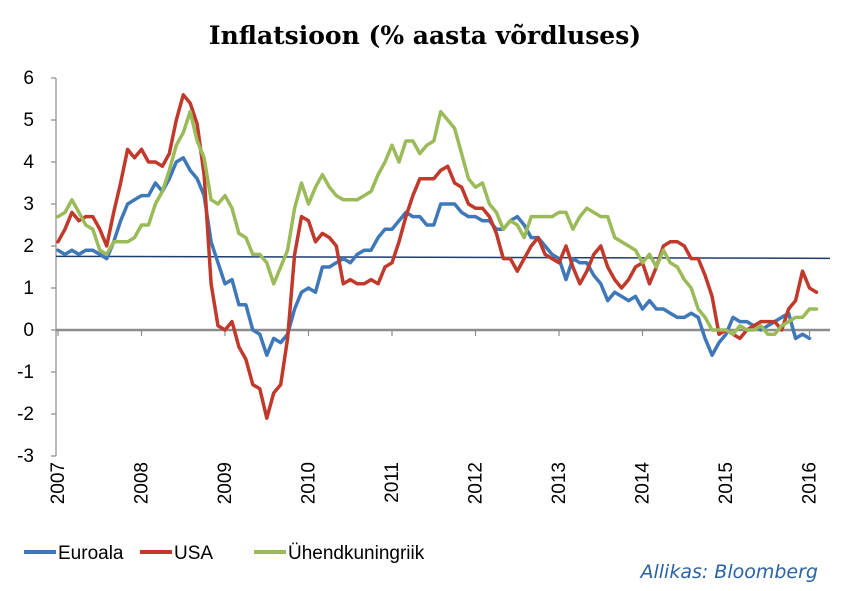  Describe the element at coordinates (356, 553) in the screenshot. I see `legend-label: Ühendkuningriik` at that location.